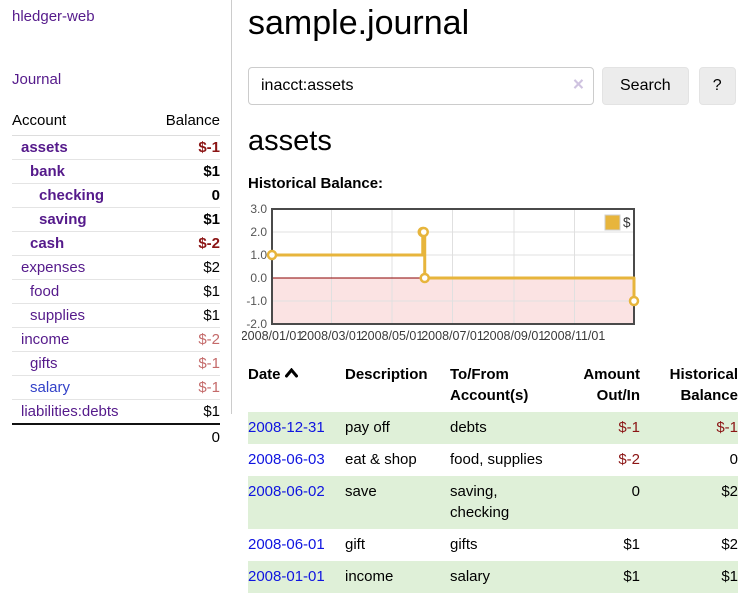 This screenshot has width=742, height=593. What do you see at coordinates (70, 411) in the screenshot?
I see `account-link: liabilities:debts` at bounding box center [70, 411].